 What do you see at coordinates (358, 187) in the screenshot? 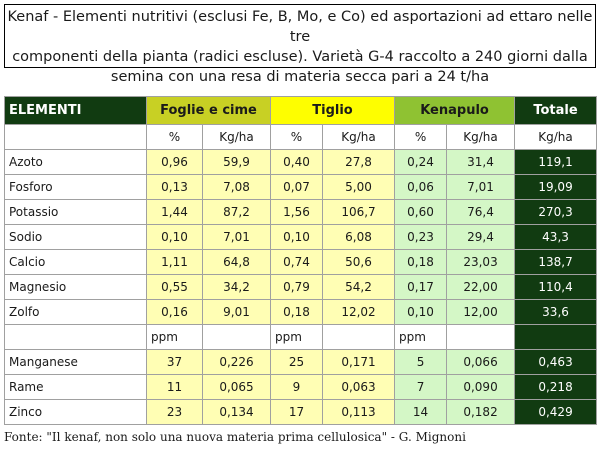
I see `tiglio-kgha-cell: 5,00` at bounding box center [358, 187].